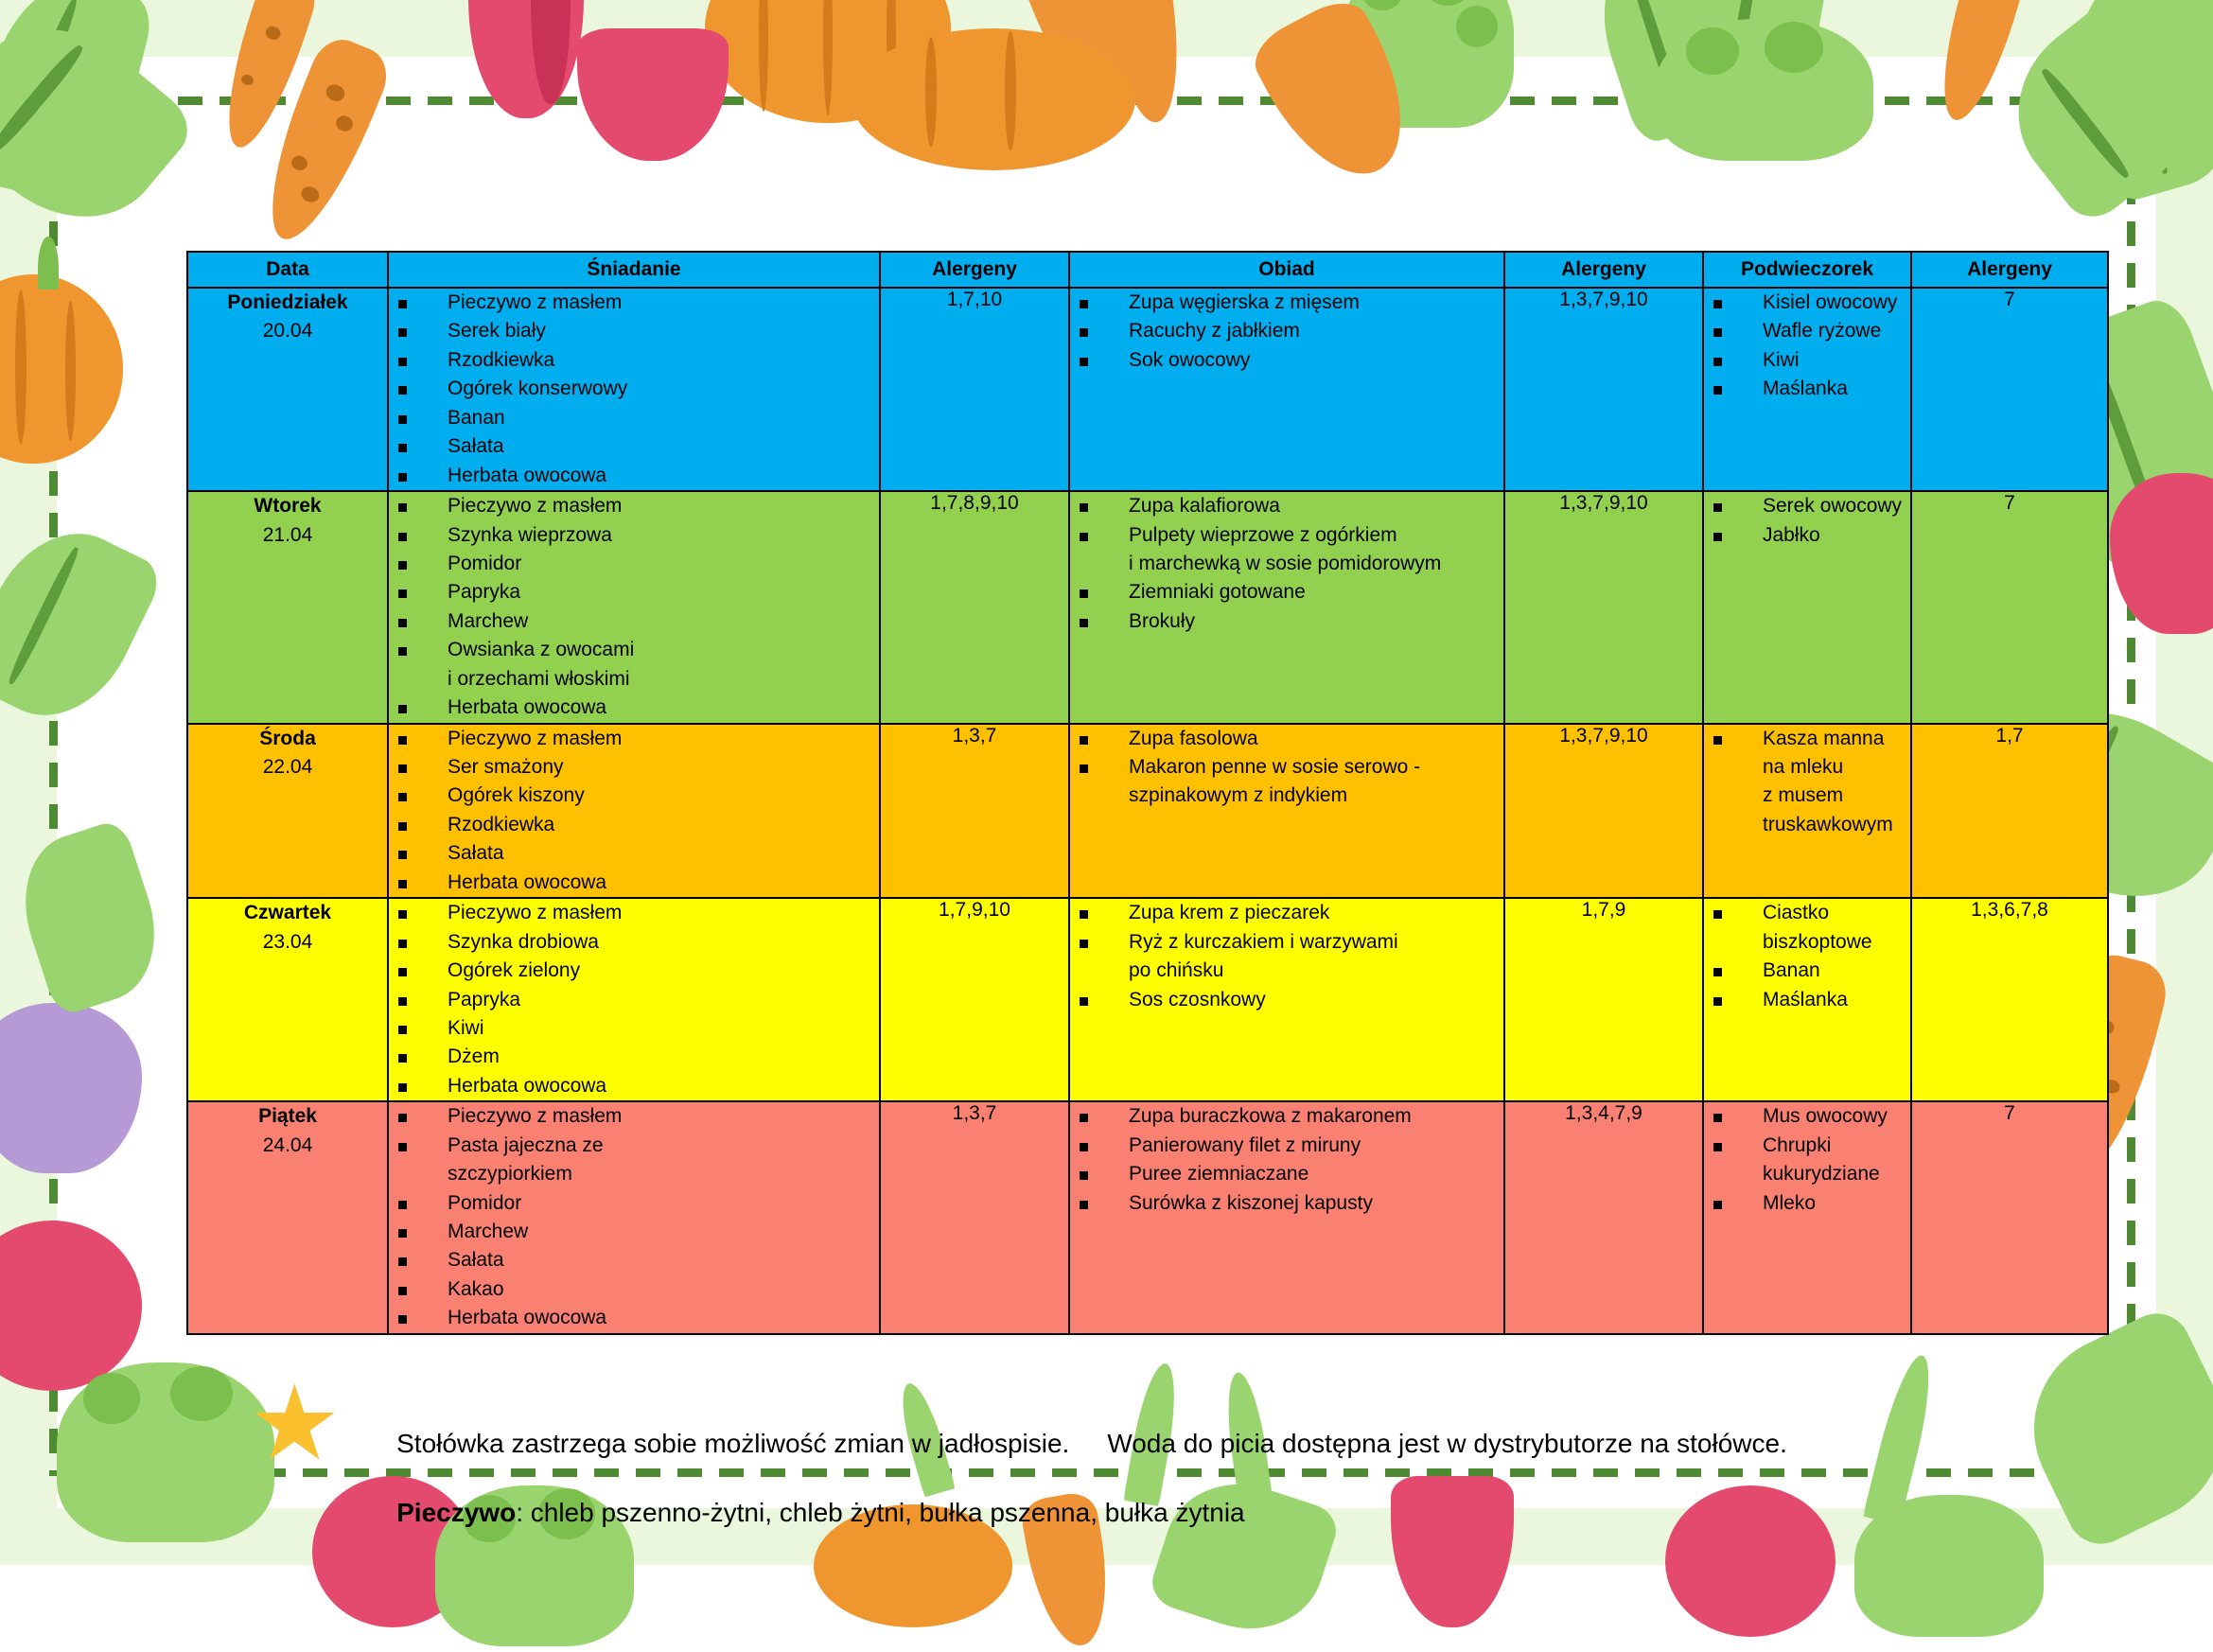 The height and width of the screenshot is (1652, 2213). I want to click on dish-item: Kisiel owocowy, so click(1807, 303).